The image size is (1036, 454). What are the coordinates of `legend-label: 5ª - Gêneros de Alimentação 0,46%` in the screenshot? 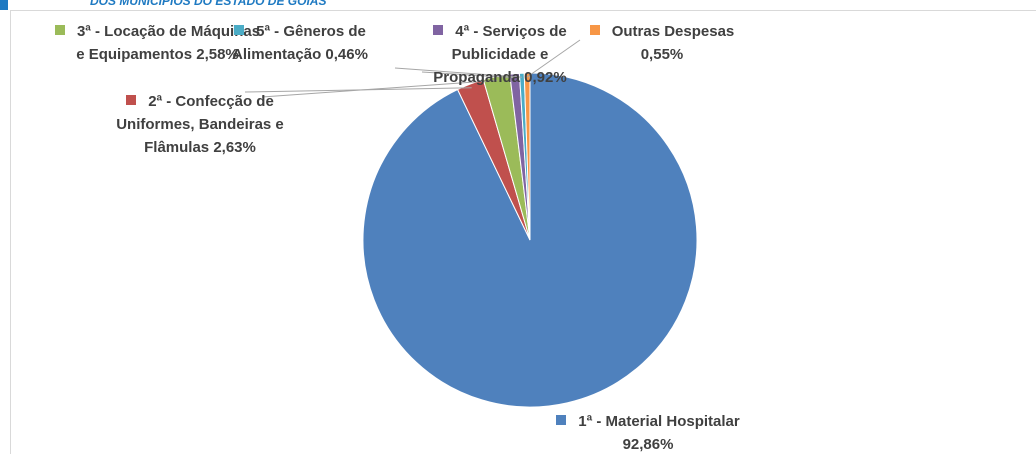 It's located at (300, 43).